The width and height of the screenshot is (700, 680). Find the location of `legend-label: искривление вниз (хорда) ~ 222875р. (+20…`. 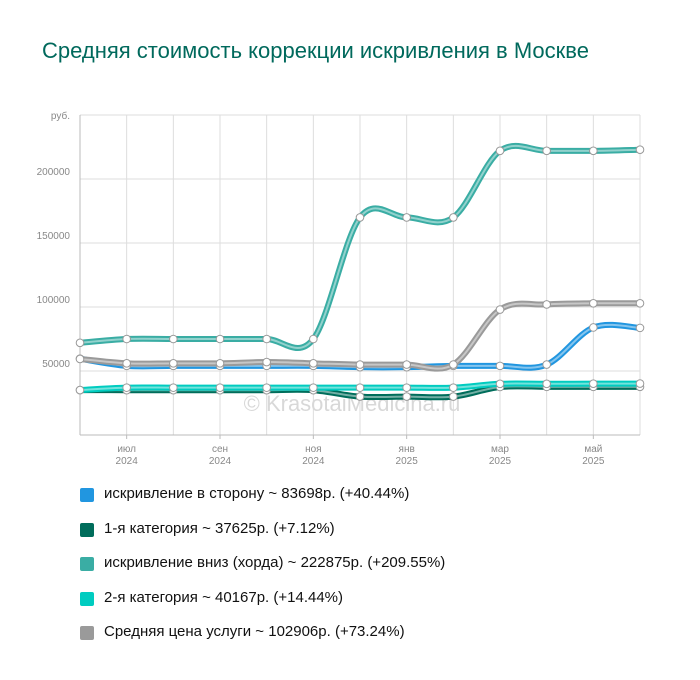

legend-label: искривление вниз (хорда) ~ 222875р. (+20… is located at coordinates (275, 562).